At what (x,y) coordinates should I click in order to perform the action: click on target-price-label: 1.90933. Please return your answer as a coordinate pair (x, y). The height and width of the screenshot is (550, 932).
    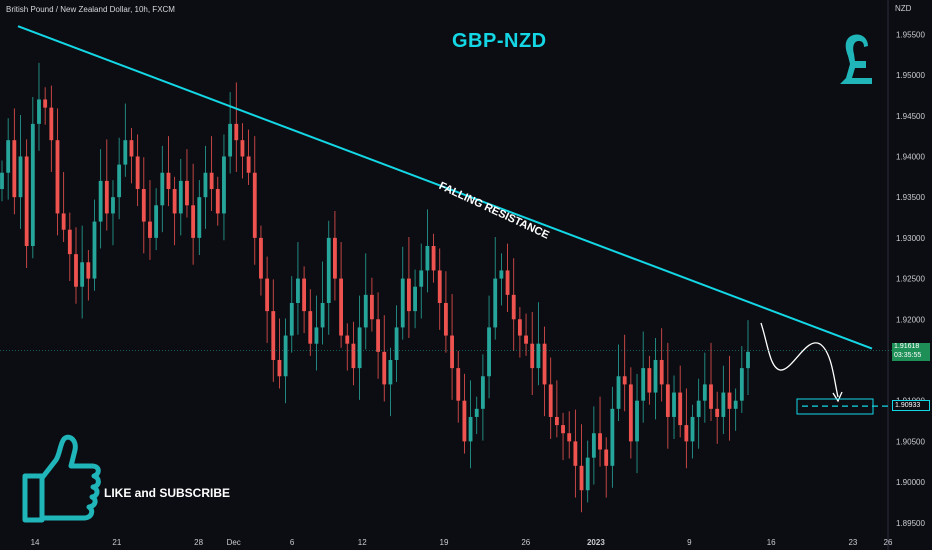
    Looking at the image, I should click on (911, 405).